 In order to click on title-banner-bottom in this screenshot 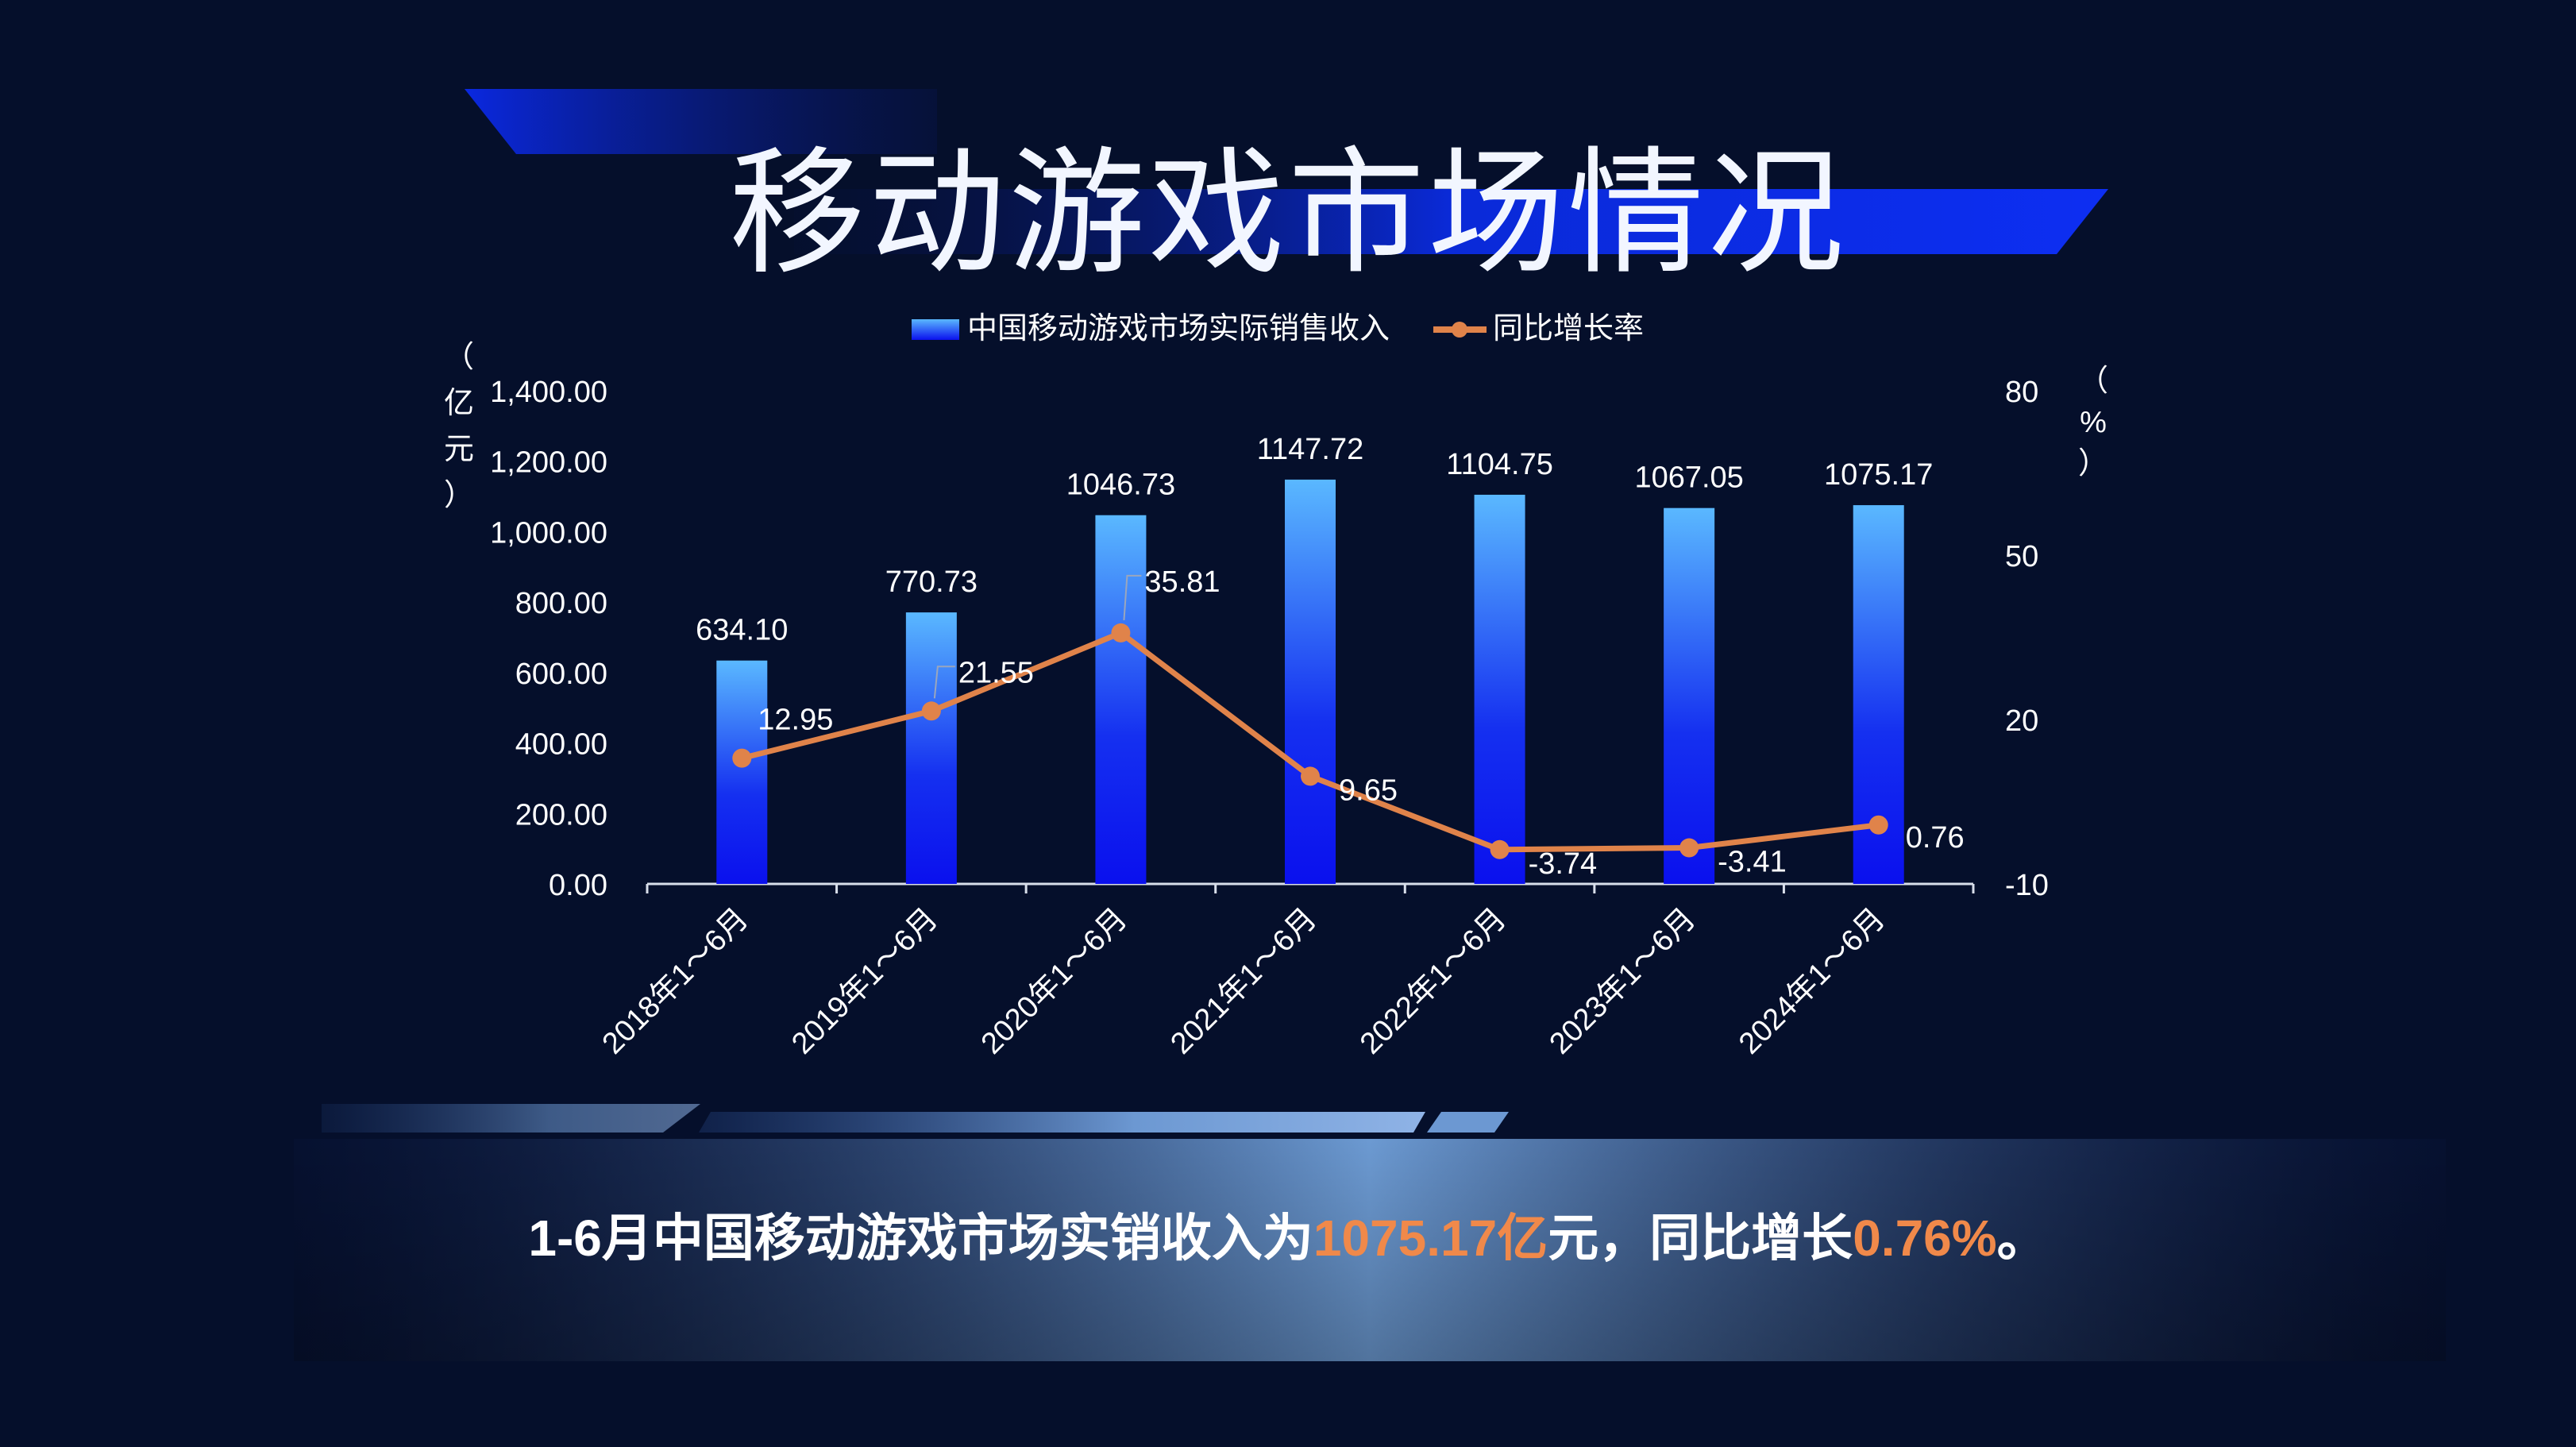, I will do `click(1451, 222)`.